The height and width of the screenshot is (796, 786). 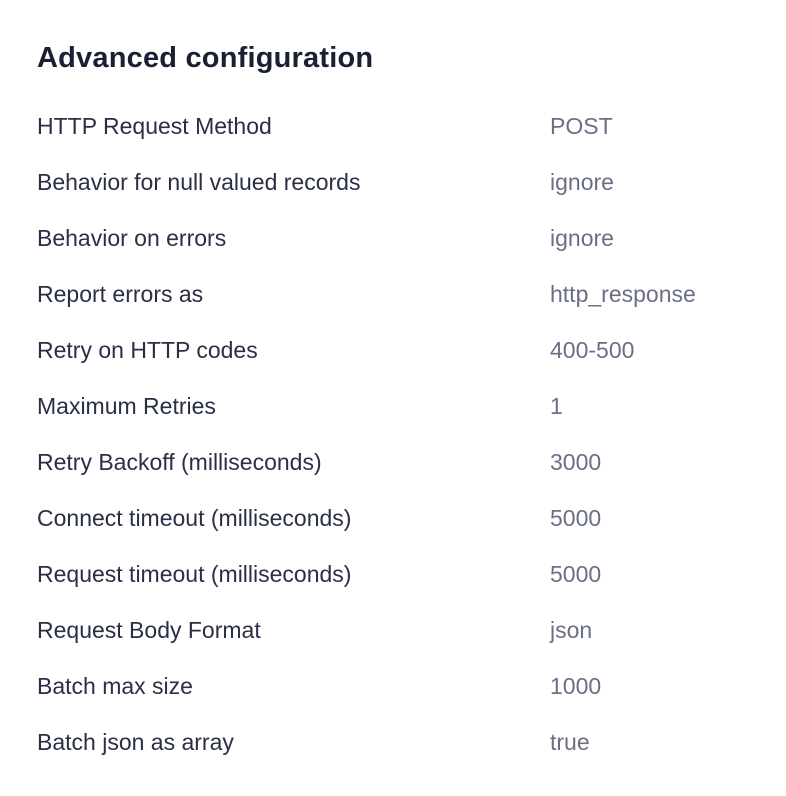 I want to click on config-row: Retry on HTTP codes 400-500, so click(x=396, y=350).